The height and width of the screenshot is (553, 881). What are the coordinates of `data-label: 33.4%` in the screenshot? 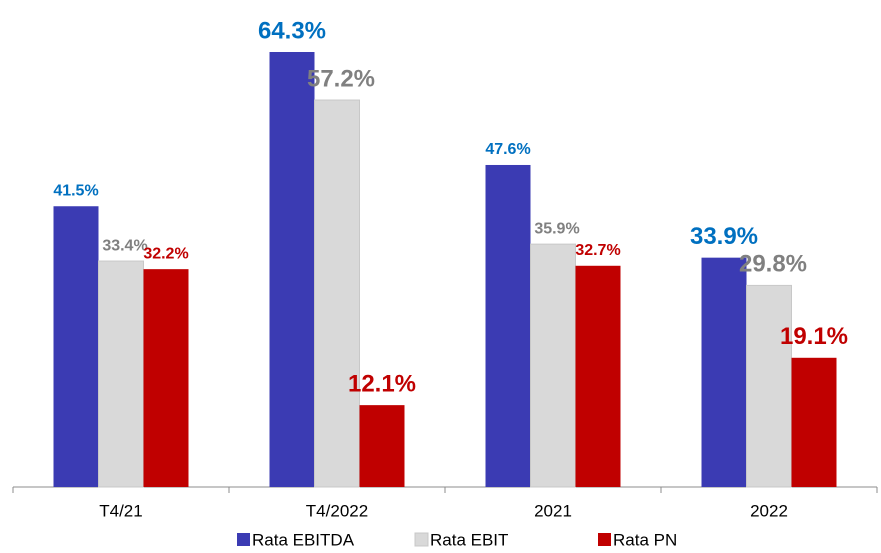 It's located at (124, 245).